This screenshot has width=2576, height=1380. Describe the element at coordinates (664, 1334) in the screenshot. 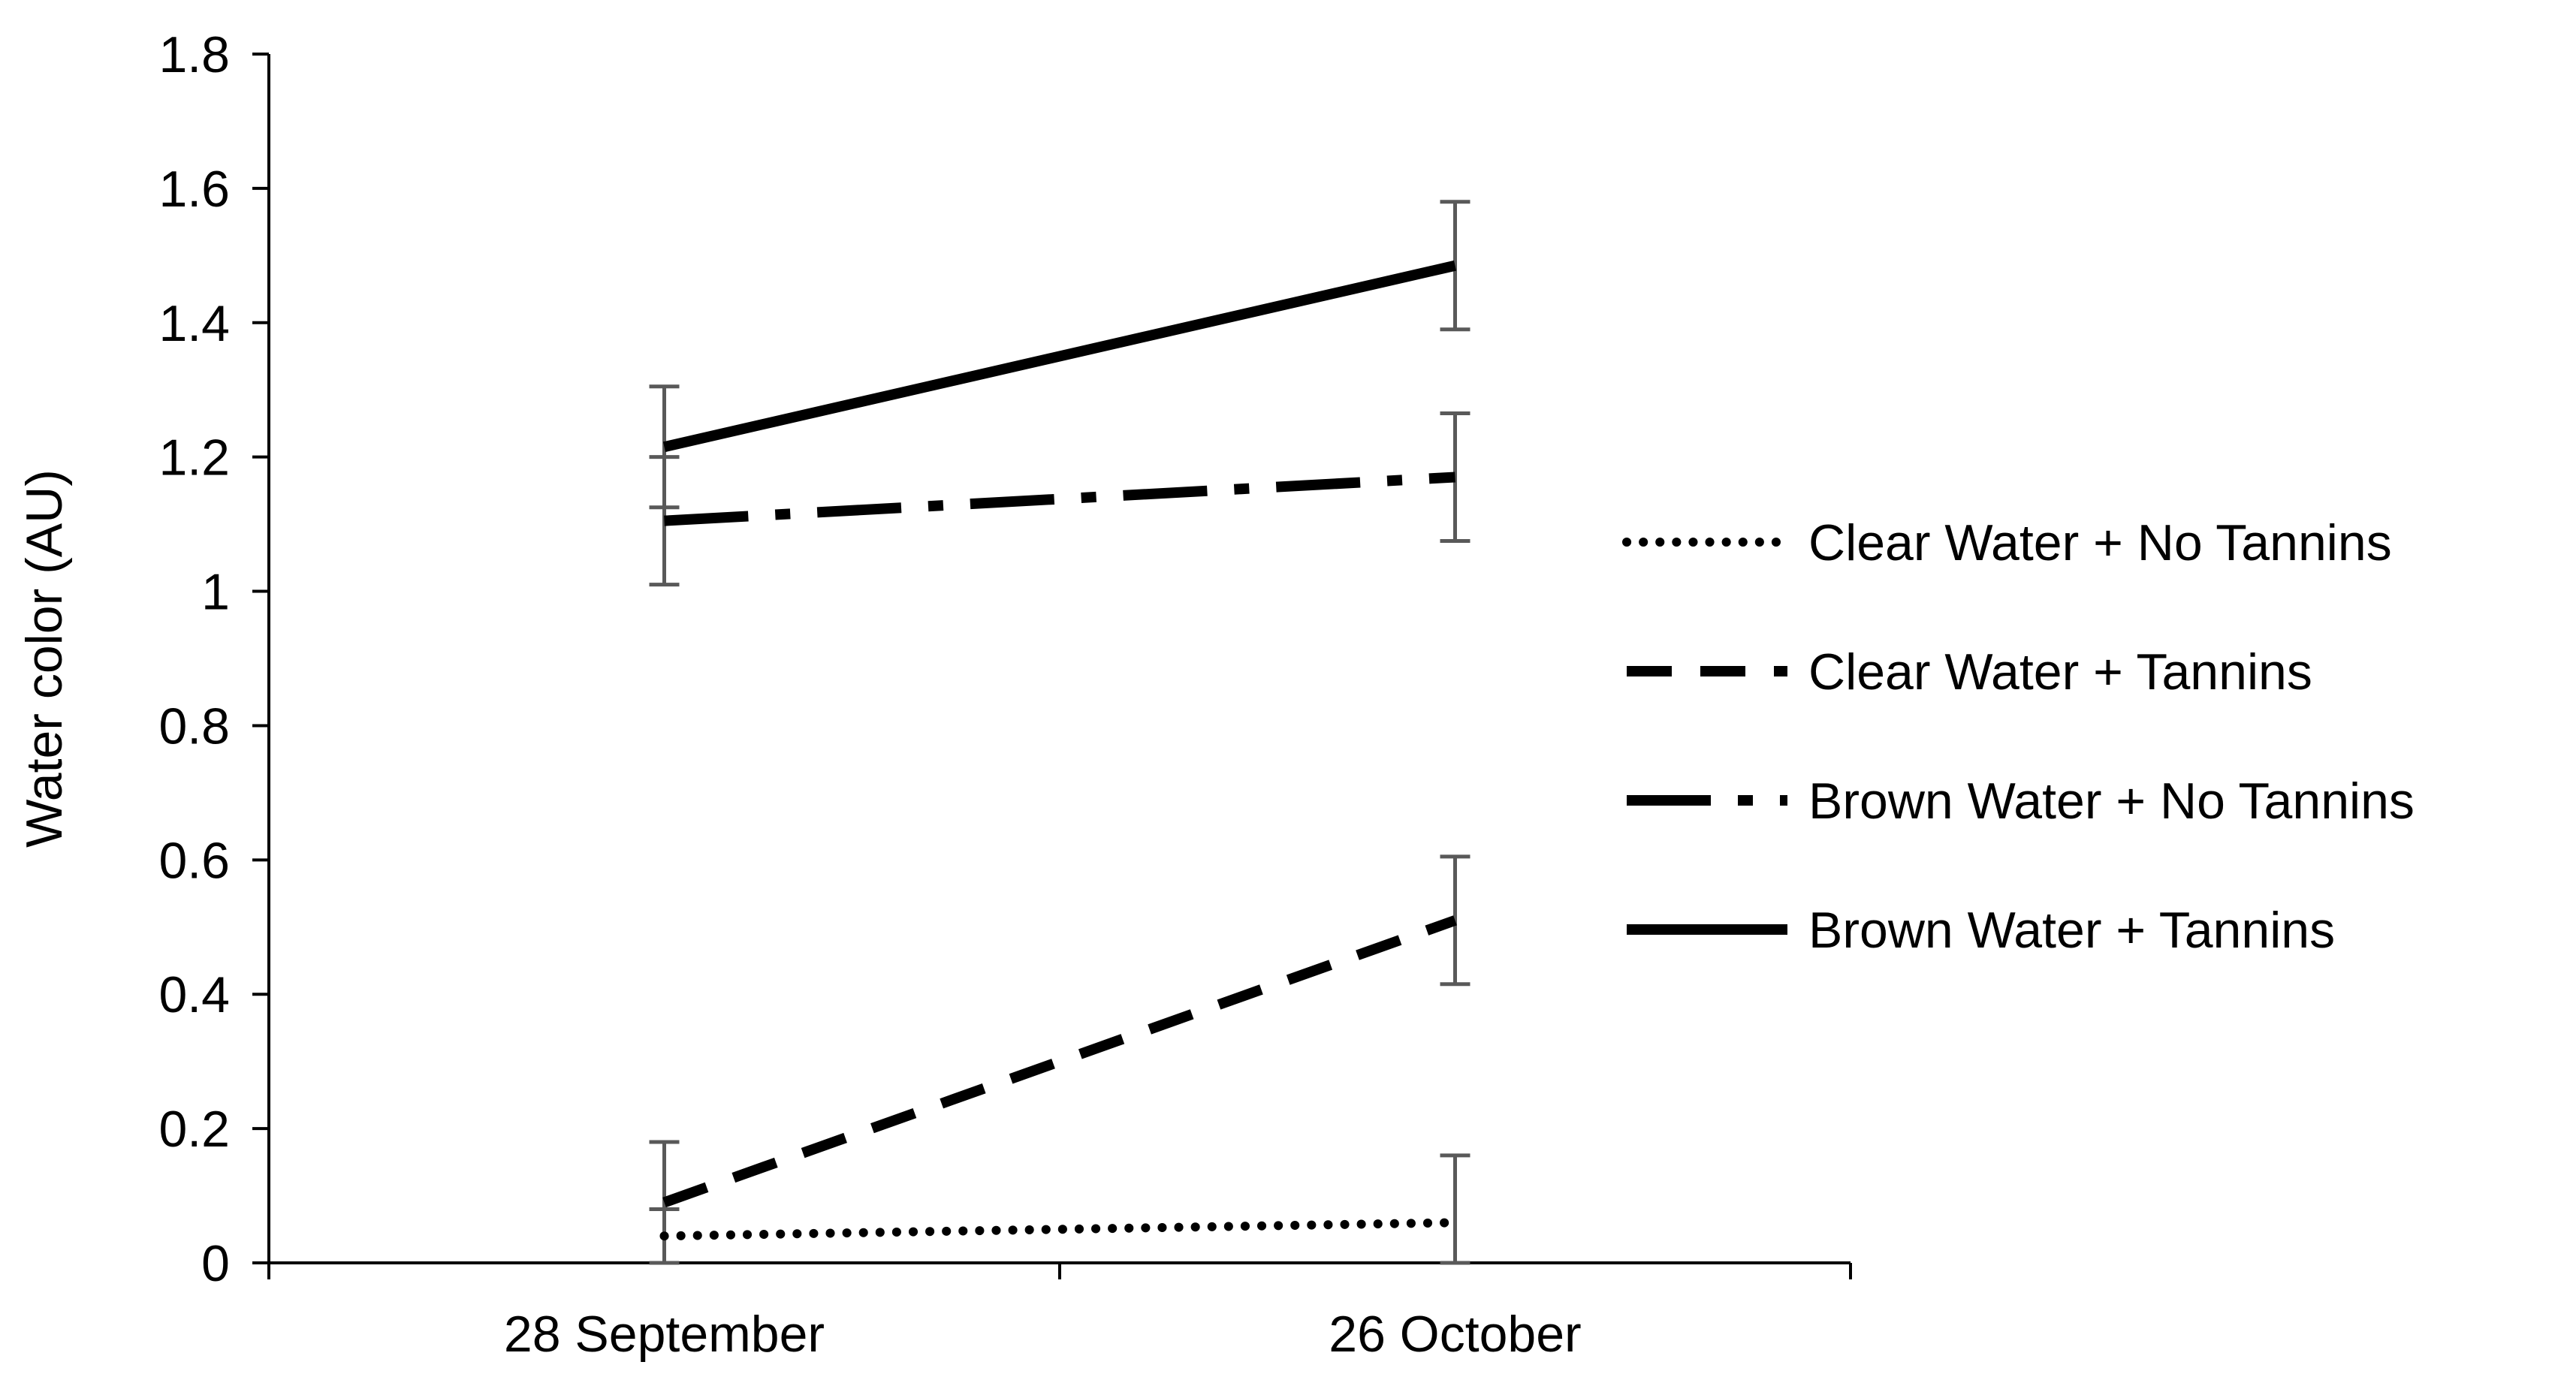

I see `x-tick-label: 28 September` at that location.